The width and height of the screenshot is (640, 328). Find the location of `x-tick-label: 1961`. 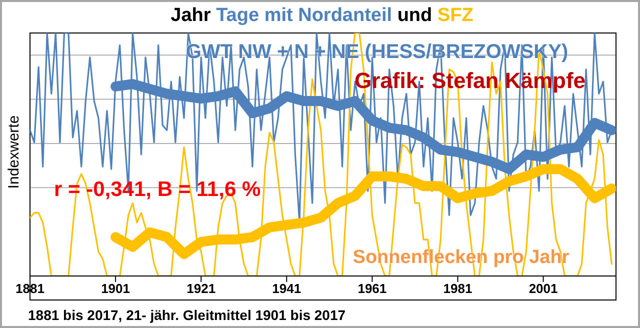

x-tick-label: 1961 is located at coordinates (372, 288).